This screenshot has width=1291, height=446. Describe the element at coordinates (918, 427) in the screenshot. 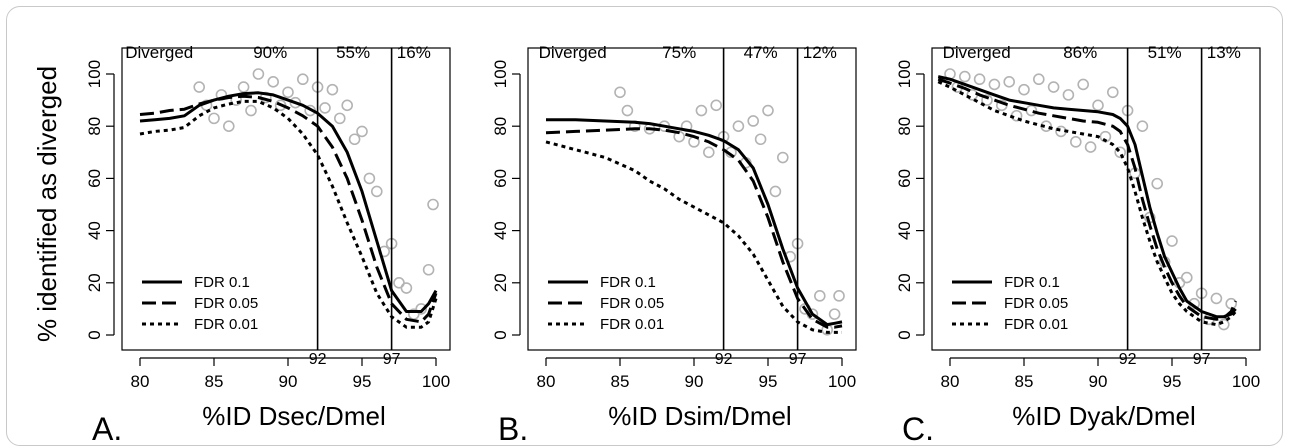

I see `panel-label: C.` at that location.